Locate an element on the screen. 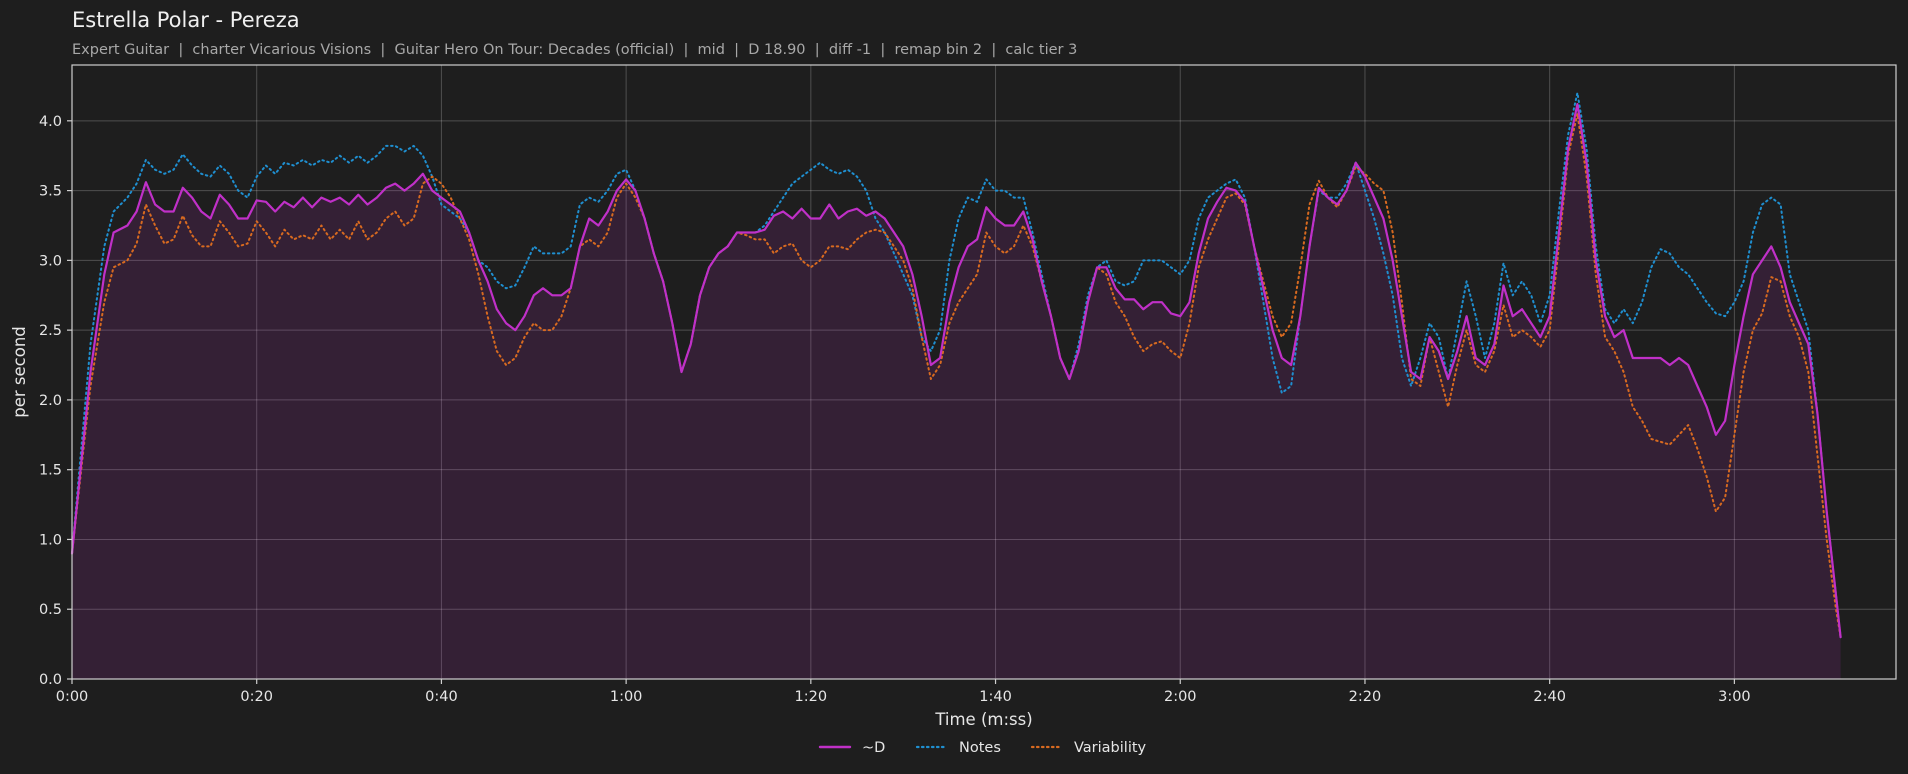 Image resolution: width=1908 pixels, height=774 pixels. x-tick-label: 2:20 is located at coordinates (1365, 697).